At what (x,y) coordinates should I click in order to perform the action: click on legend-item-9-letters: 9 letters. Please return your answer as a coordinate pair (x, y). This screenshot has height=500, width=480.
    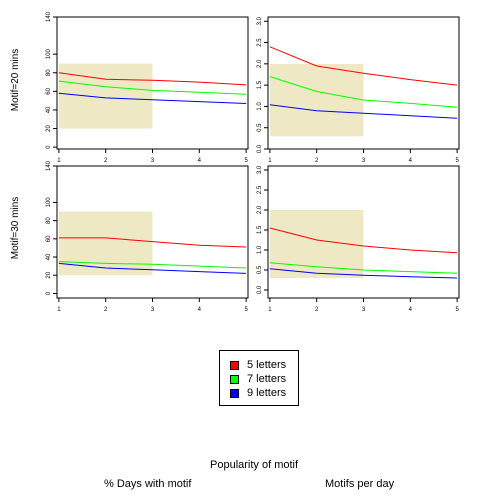
    Looking at the image, I should click on (258, 393).